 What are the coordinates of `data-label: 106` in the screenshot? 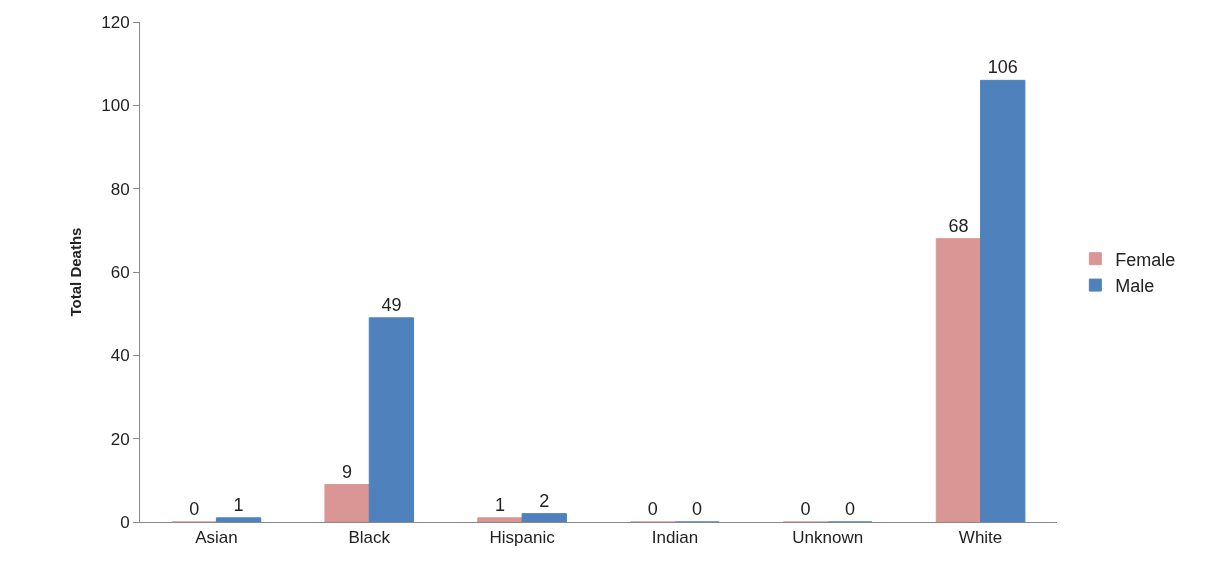 It's located at (1002, 67).